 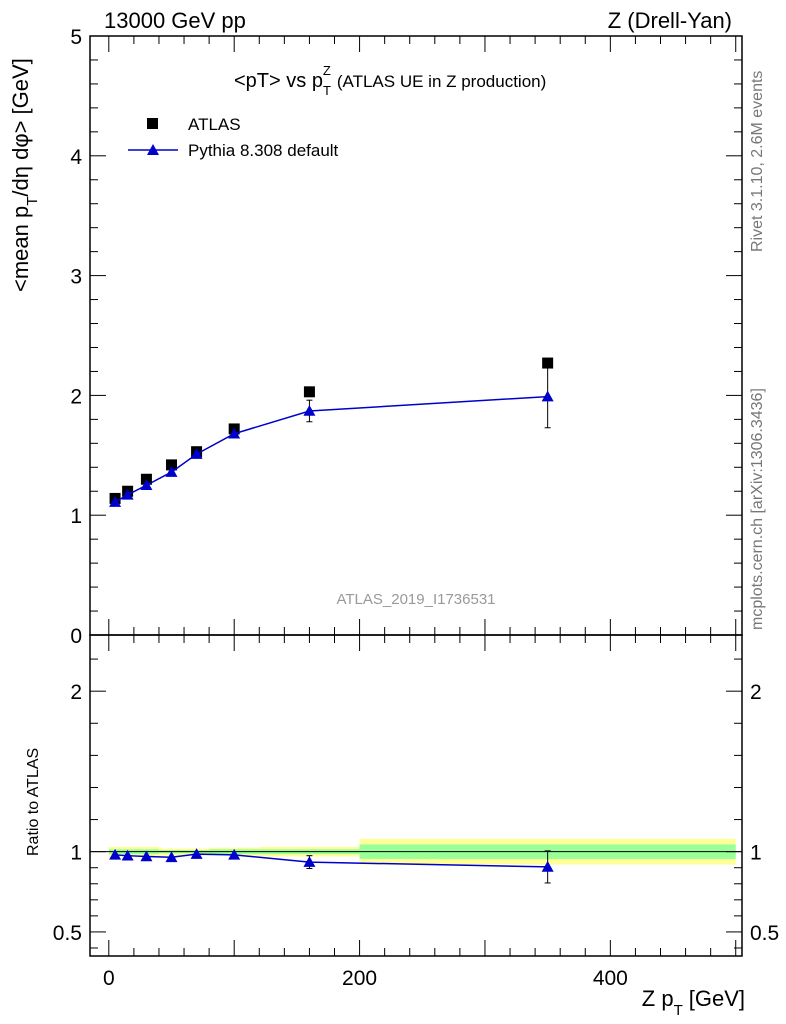 I want to click on main-ylabel: <mean pT/dη dφ> [GeV], so click(x=24, y=175).